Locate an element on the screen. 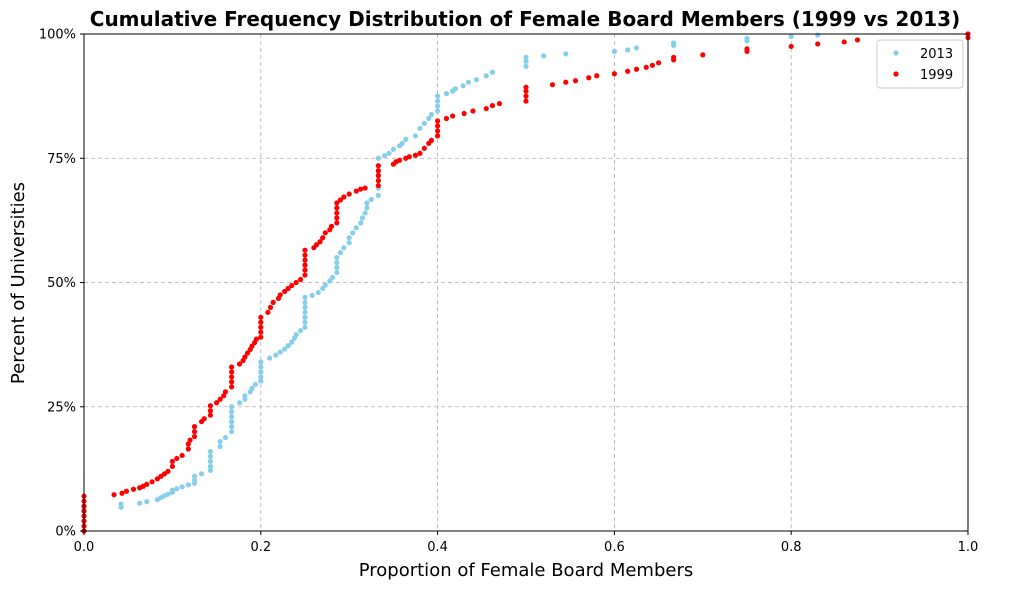  y-tick-label: 75% is located at coordinates (61, 159).